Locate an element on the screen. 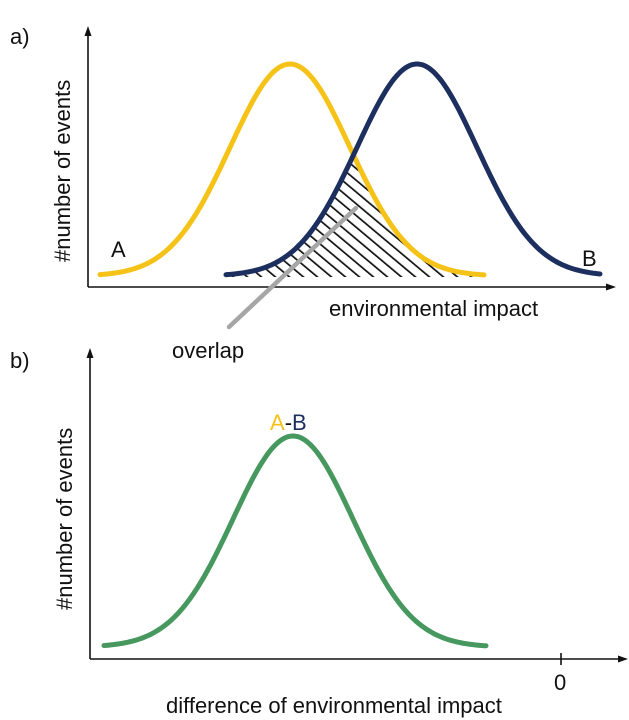  overlap-label: overlap is located at coordinates (208, 350).